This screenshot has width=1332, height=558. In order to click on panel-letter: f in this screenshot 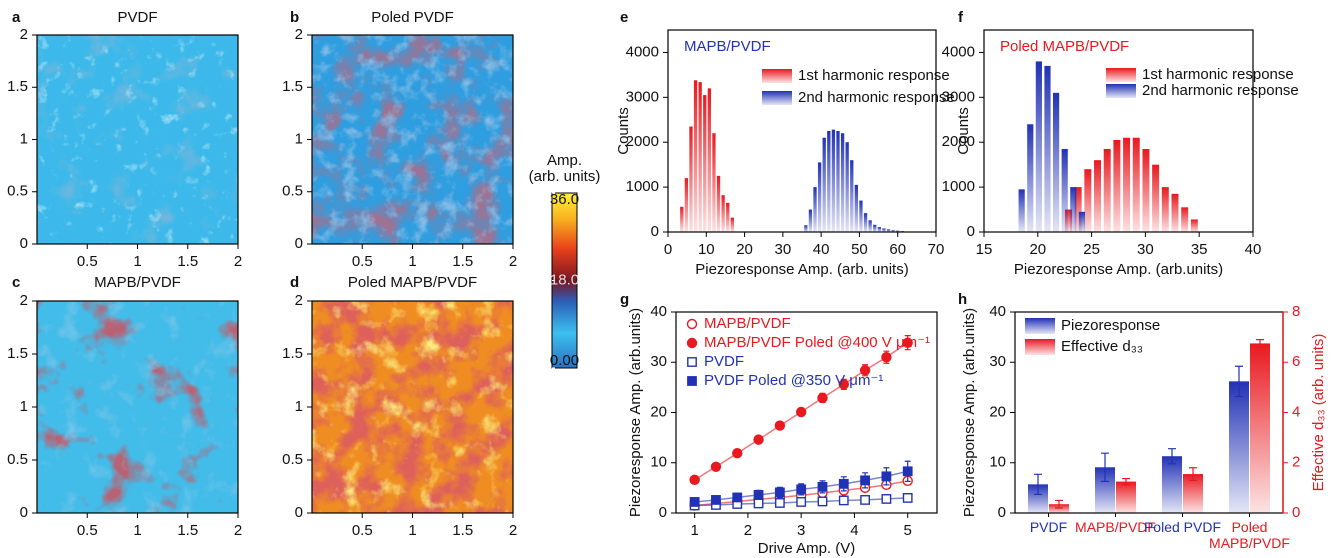, I will do `click(961, 17)`.